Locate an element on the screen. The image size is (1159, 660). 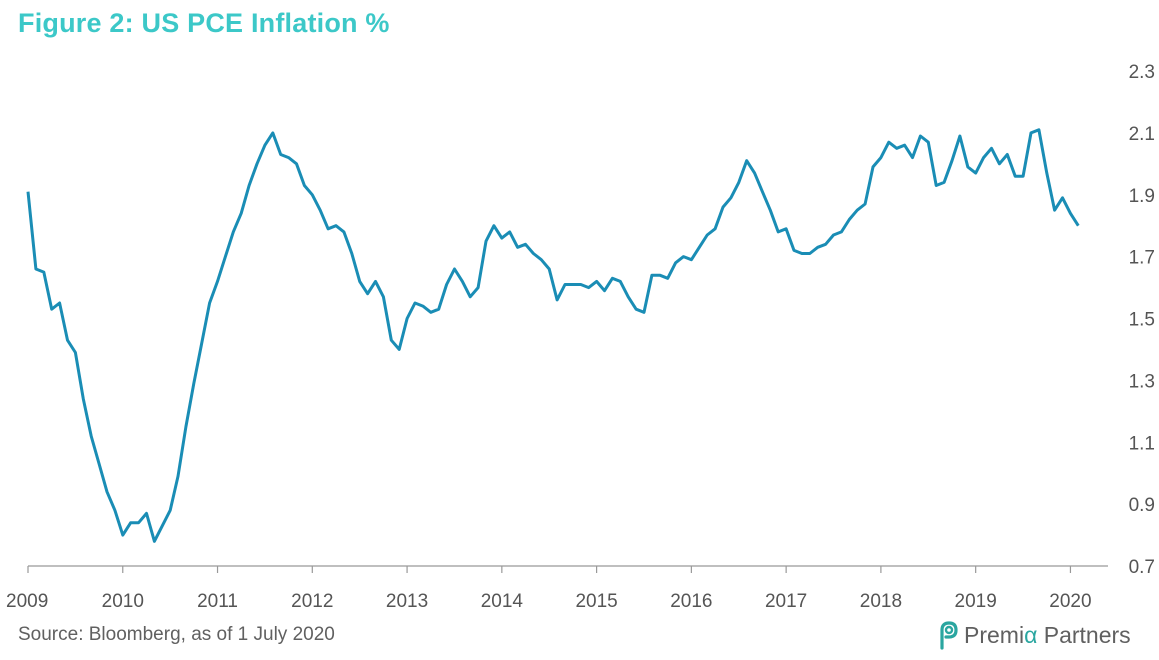
source-note: Source: Bloomberg, as of 1 July 2020 is located at coordinates (176, 634).